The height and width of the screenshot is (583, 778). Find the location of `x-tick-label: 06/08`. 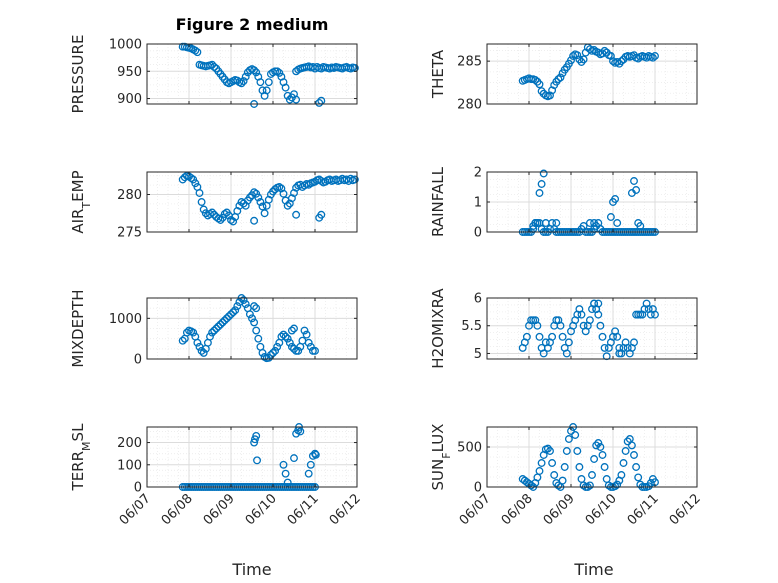

x-tick-label: 06/08 is located at coordinates (517, 509).